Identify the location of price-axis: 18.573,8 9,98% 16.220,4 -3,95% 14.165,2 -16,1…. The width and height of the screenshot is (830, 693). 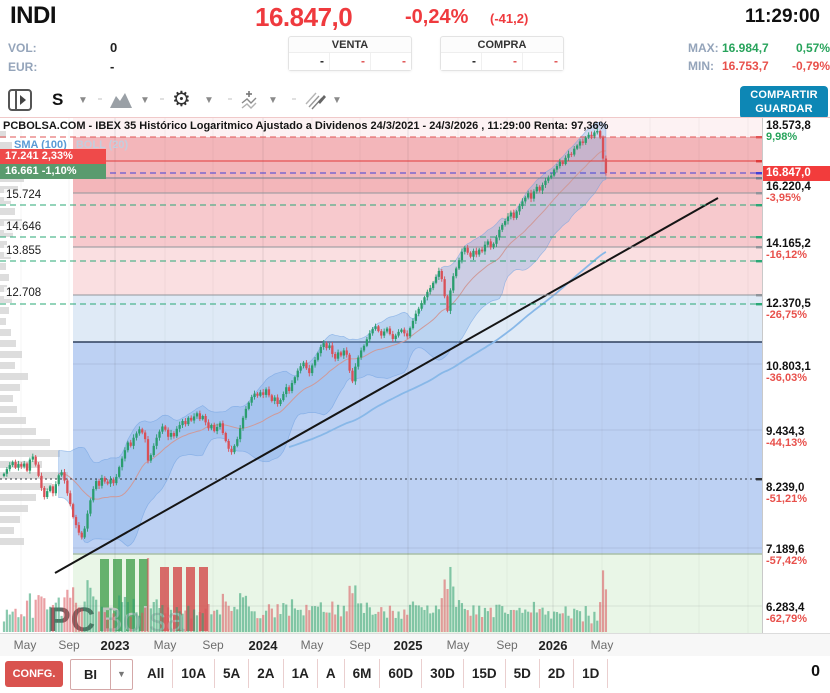
(796, 376).